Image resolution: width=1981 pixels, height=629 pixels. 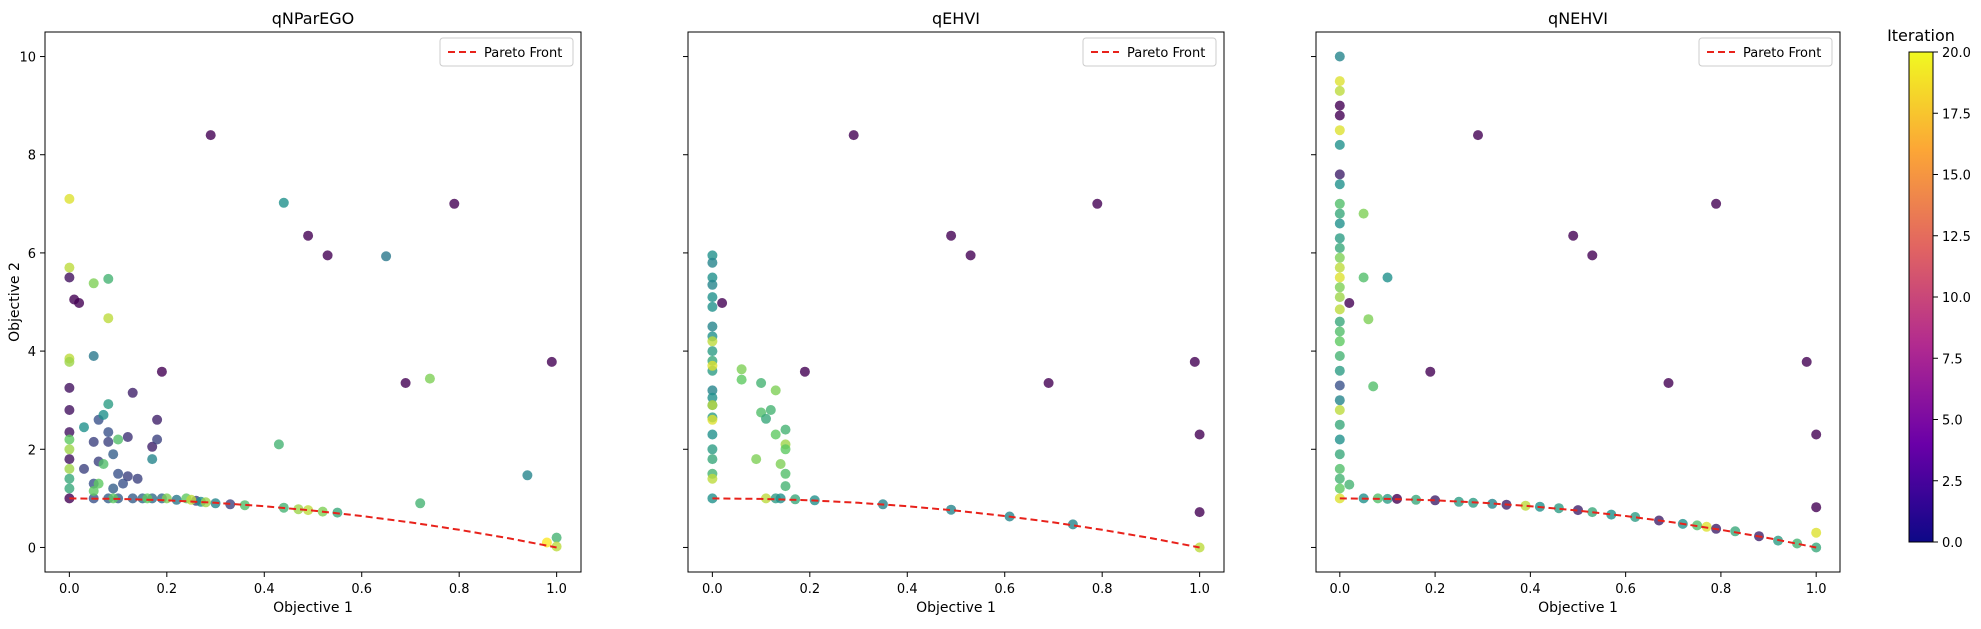 I want to click on x-axis-label: Objective 1, so click(x=956, y=608).